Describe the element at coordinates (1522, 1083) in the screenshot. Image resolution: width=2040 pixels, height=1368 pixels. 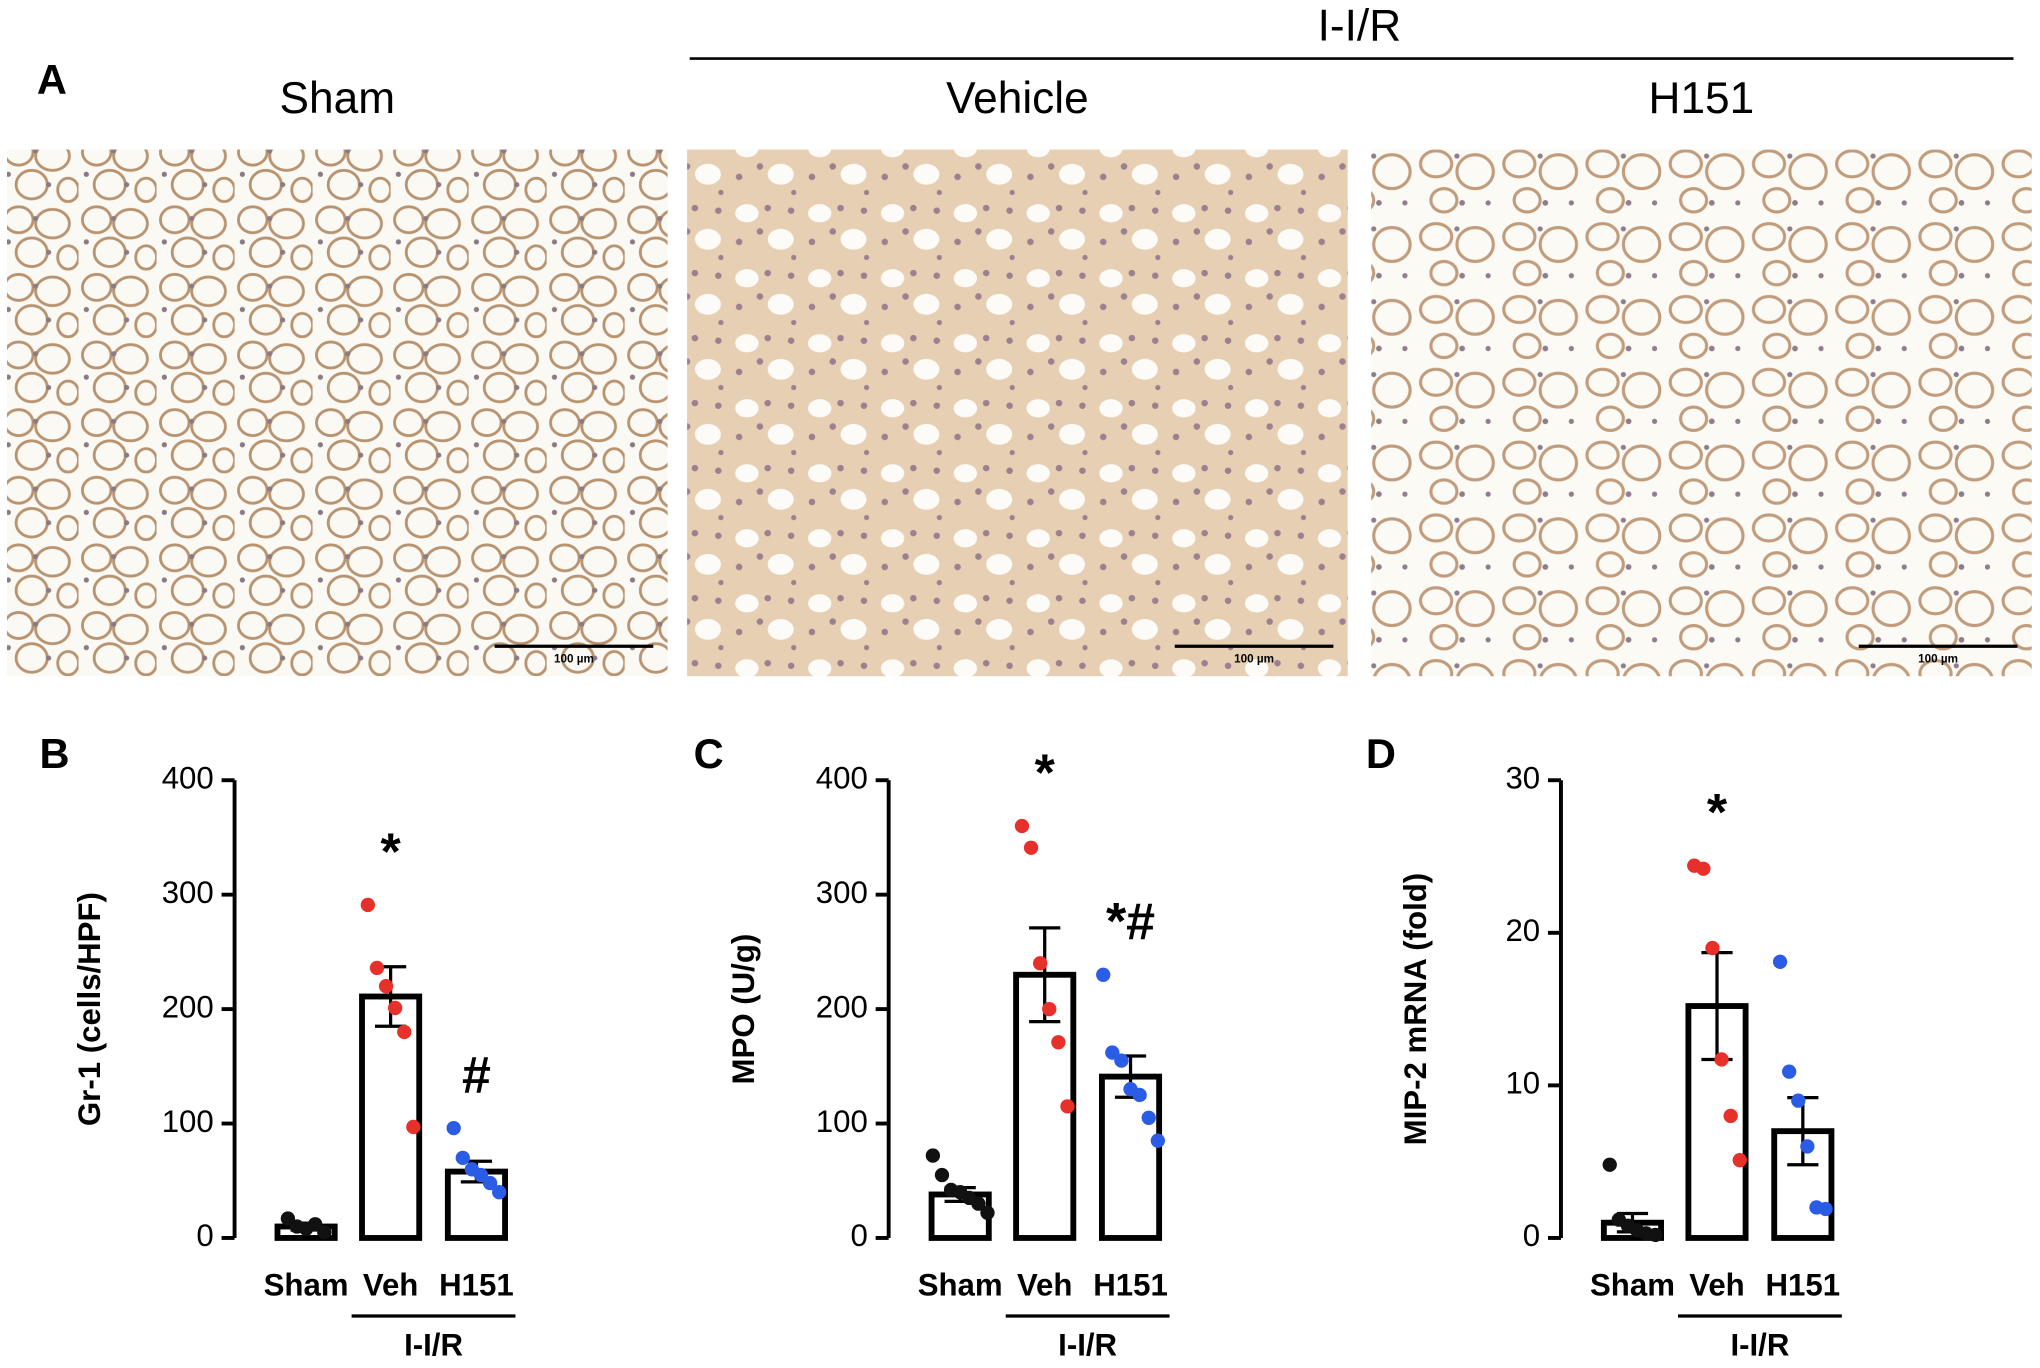
I see `y-tick-label: 10` at that location.